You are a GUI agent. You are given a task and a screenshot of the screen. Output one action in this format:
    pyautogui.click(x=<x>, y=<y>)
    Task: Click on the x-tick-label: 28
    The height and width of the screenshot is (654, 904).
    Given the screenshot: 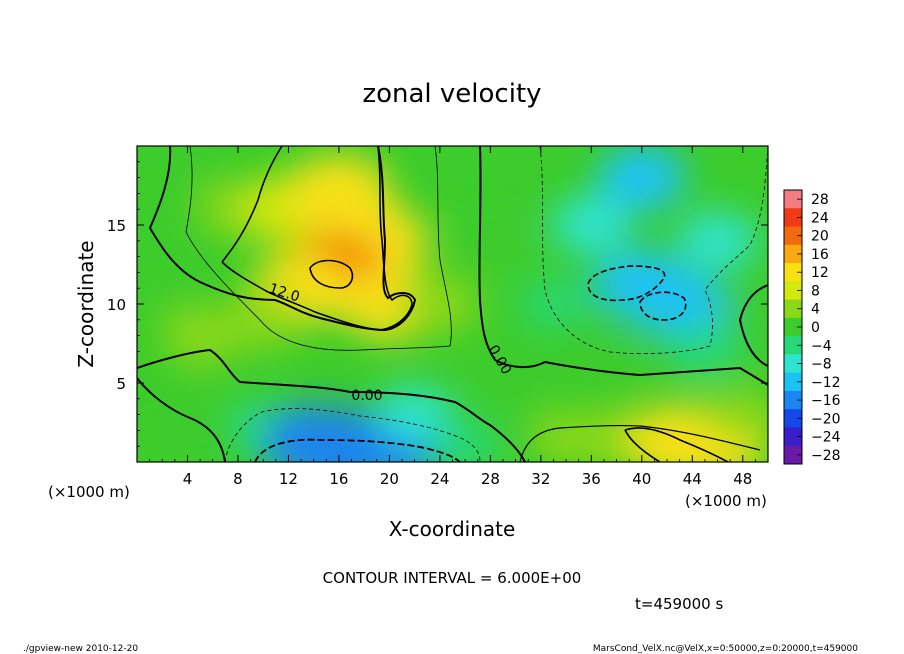 What is the action you would take?
    pyautogui.click(x=490, y=479)
    